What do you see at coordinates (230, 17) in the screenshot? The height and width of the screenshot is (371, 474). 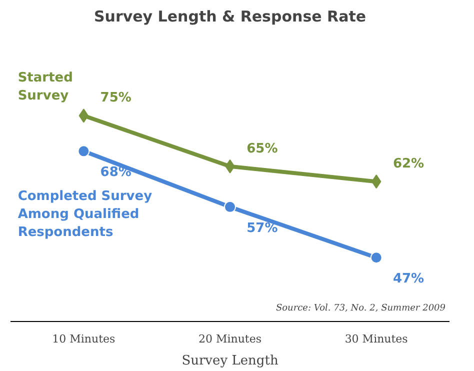 I see `chart-title: Survey Length & Response Rate` at bounding box center [230, 17].